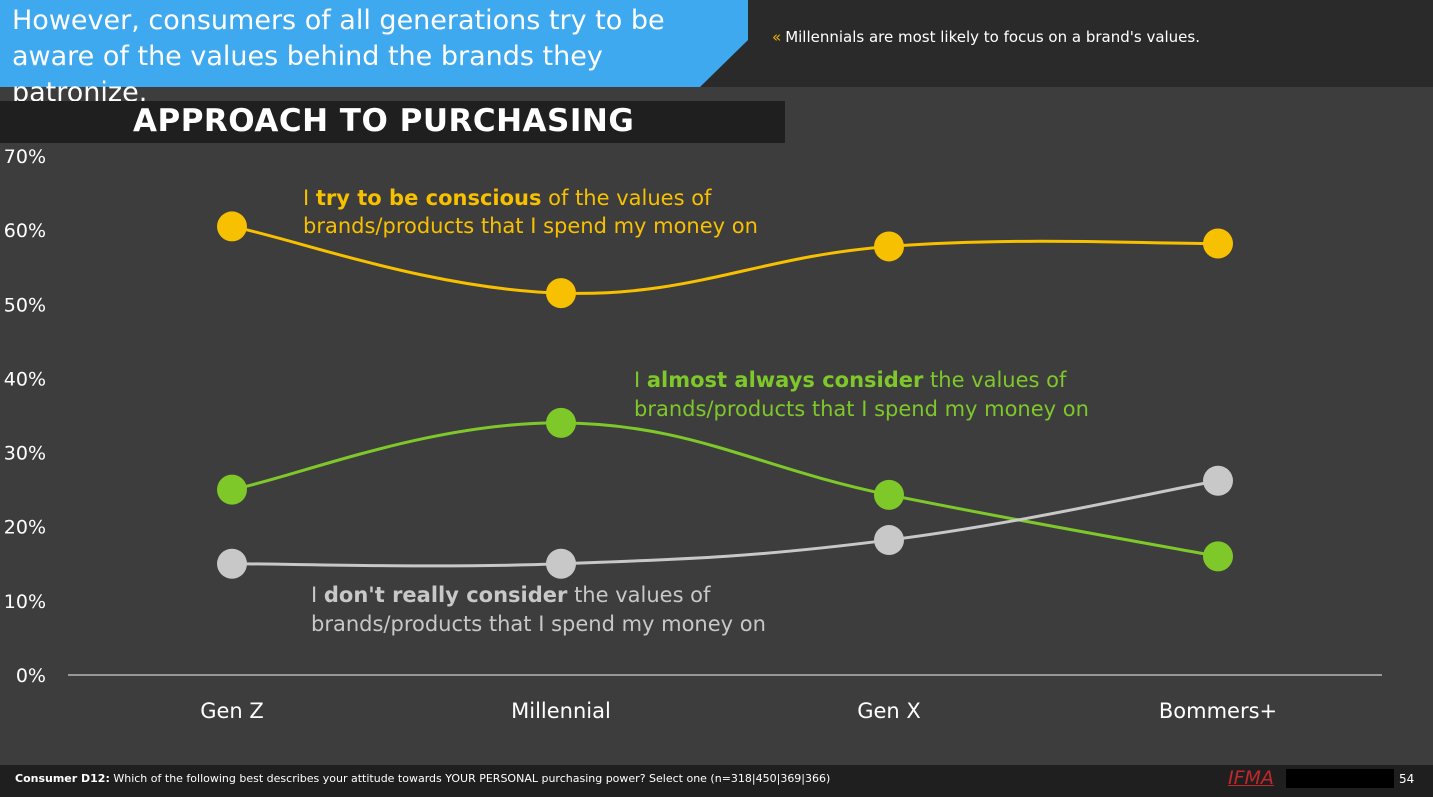 The width and height of the screenshot is (1433, 797). What do you see at coordinates (25, 528) in the screenshot?
I see `y-tick-label: 20%` at bounding box center [25, 528].